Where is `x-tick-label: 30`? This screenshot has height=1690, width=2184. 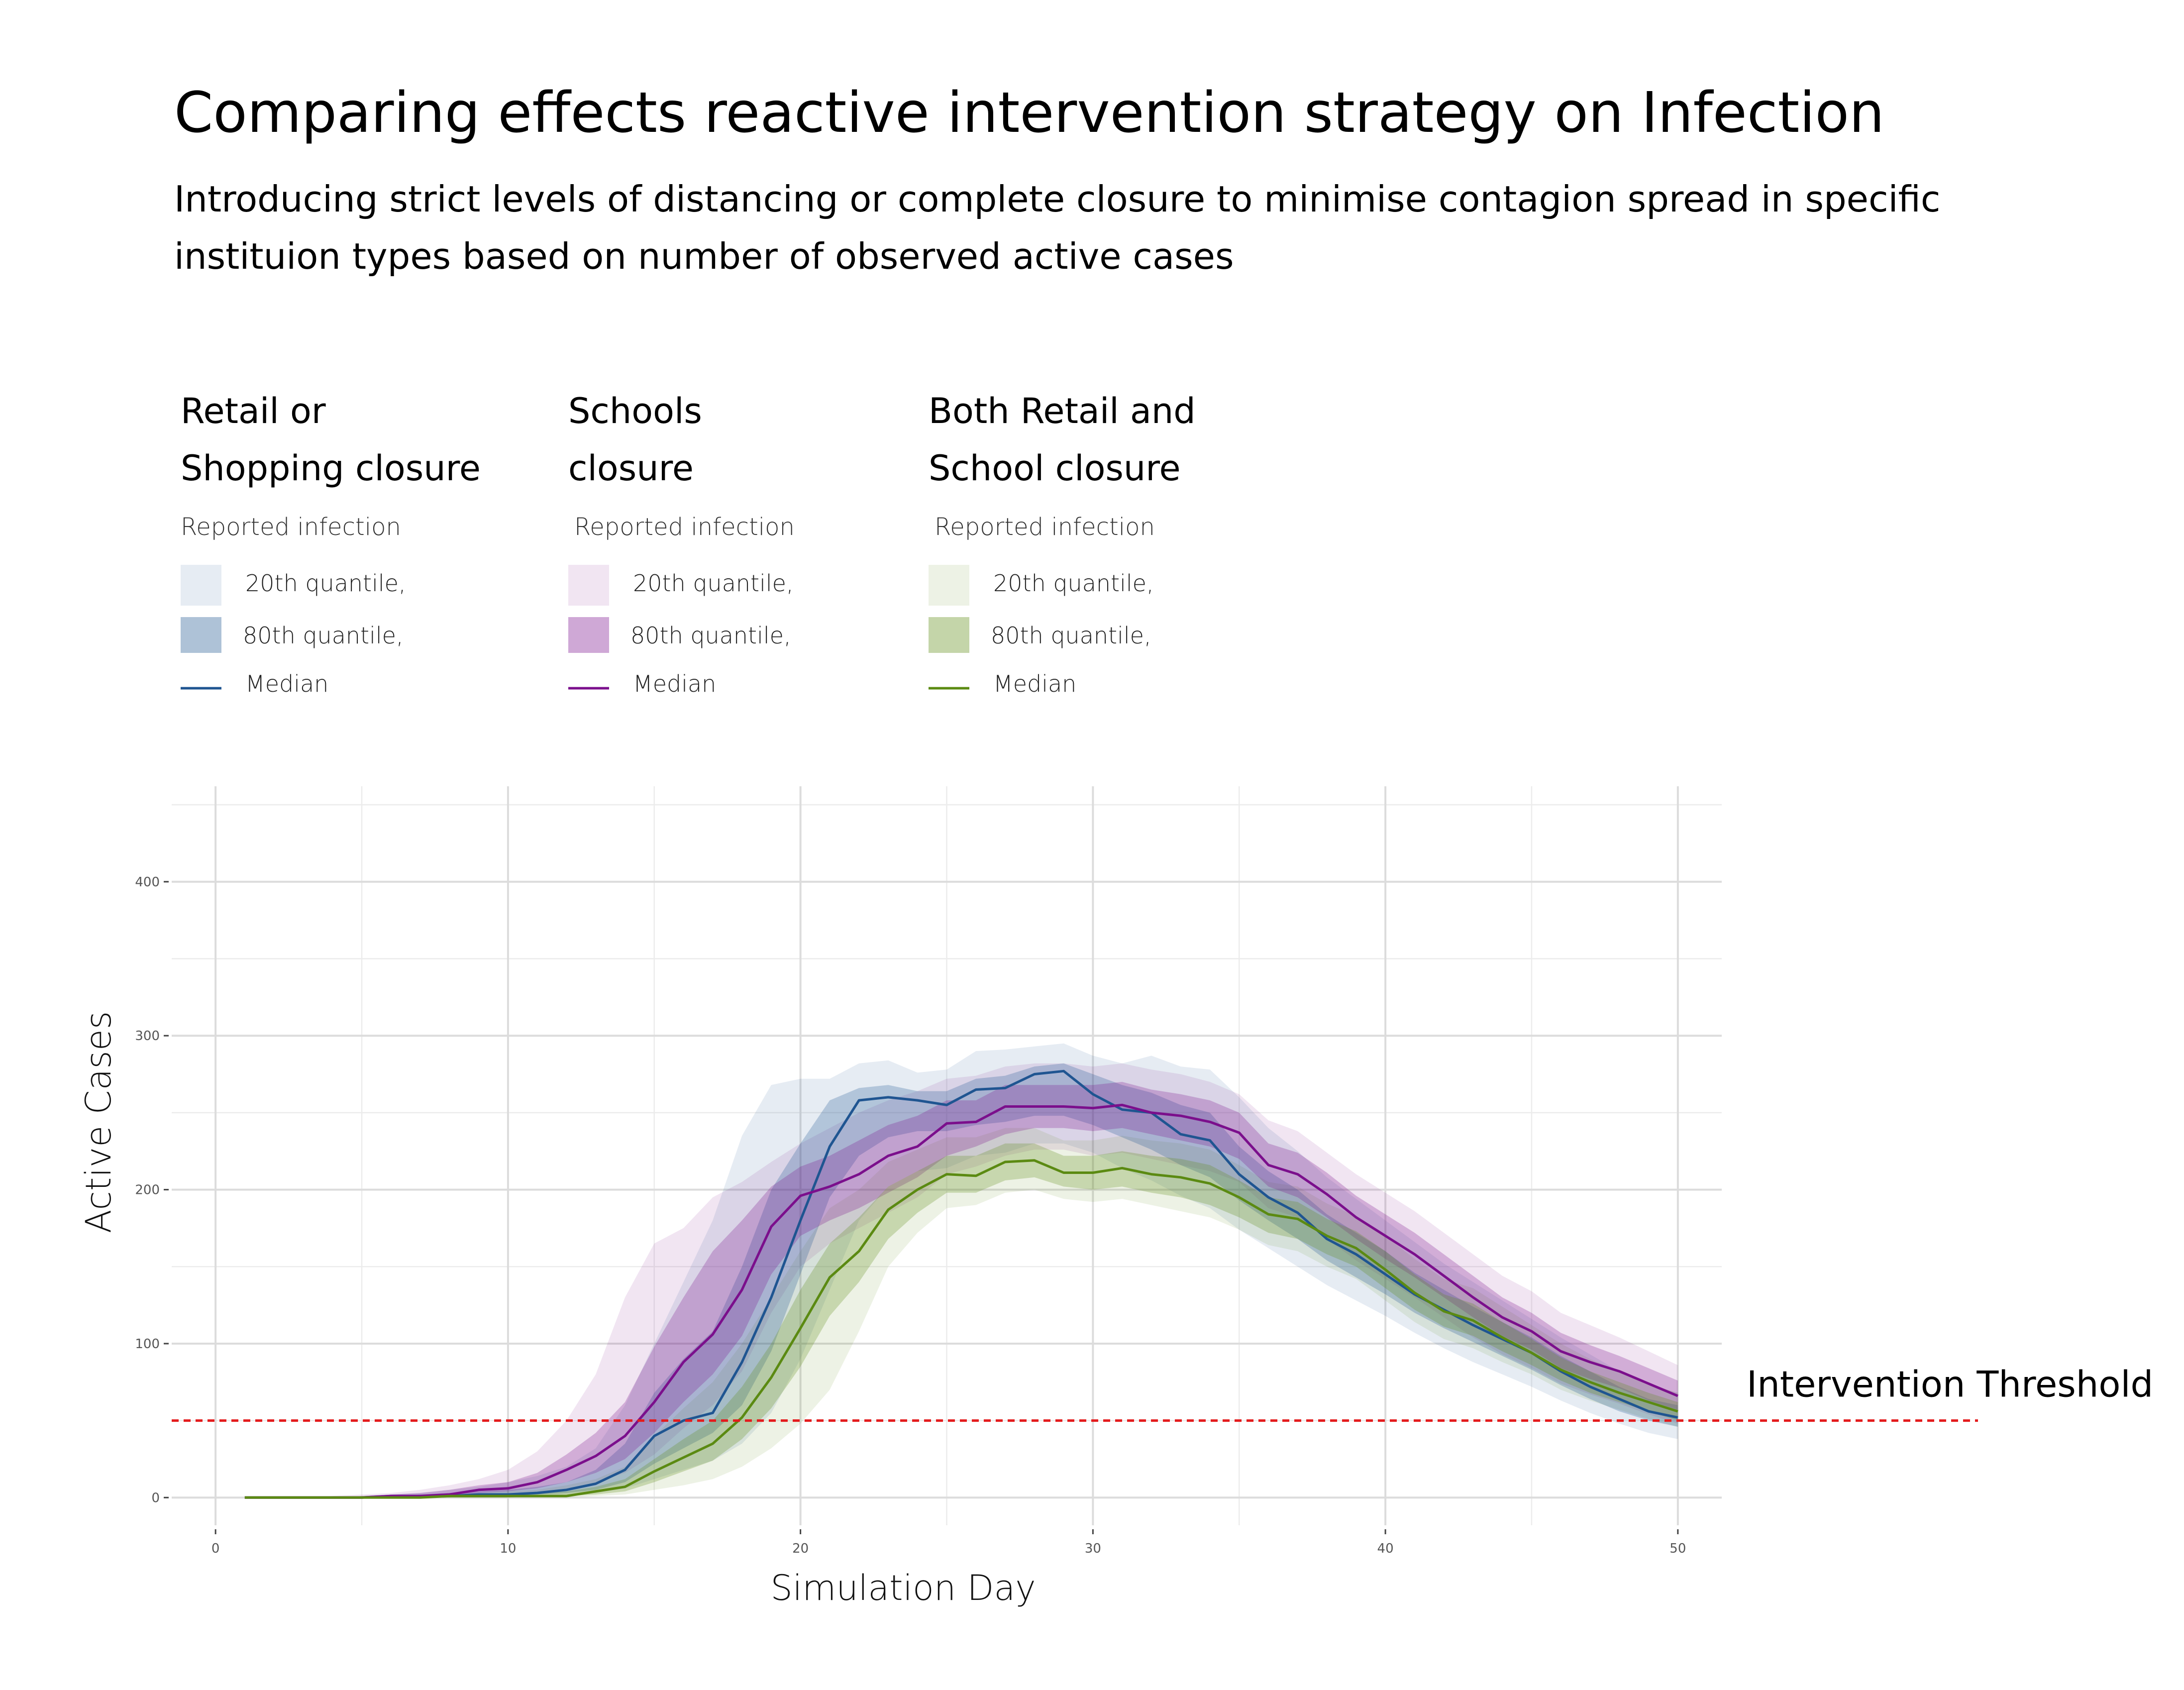
x-tick-label: 30 is located at coordinates (1093, 1548).